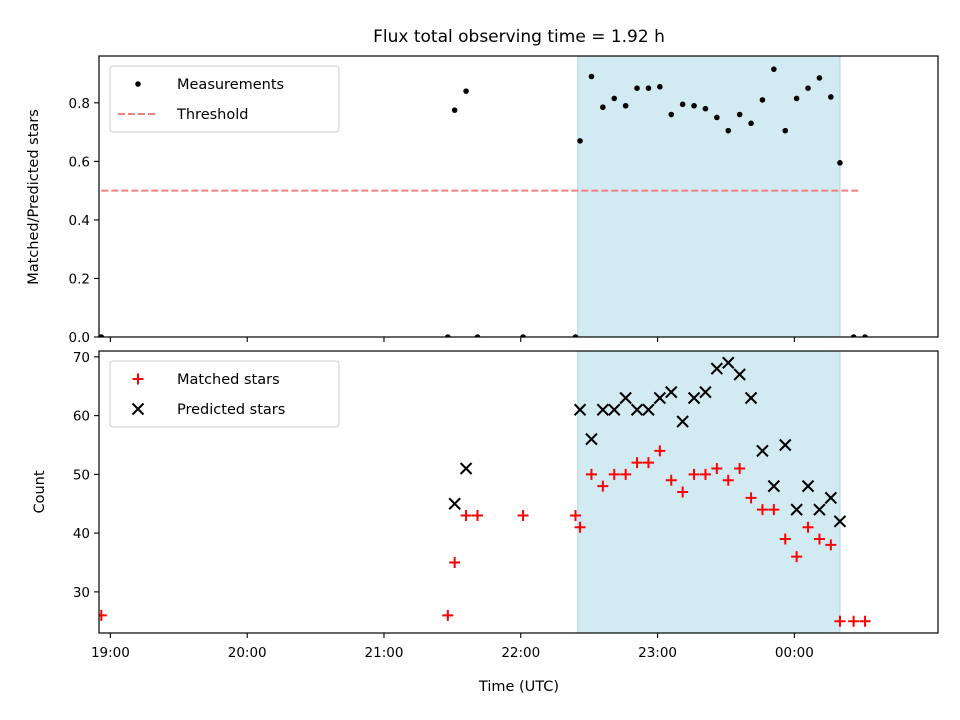 The image size is (960, 720). I want to click on legend-handle-matched-stars, so click(138, 379).